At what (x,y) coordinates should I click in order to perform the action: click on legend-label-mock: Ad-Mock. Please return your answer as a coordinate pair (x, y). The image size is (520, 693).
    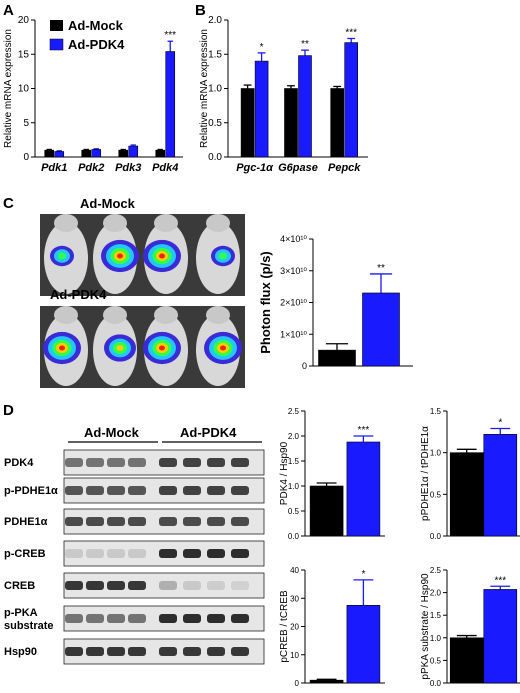
    Looking at the image, I should click on (96, 25).